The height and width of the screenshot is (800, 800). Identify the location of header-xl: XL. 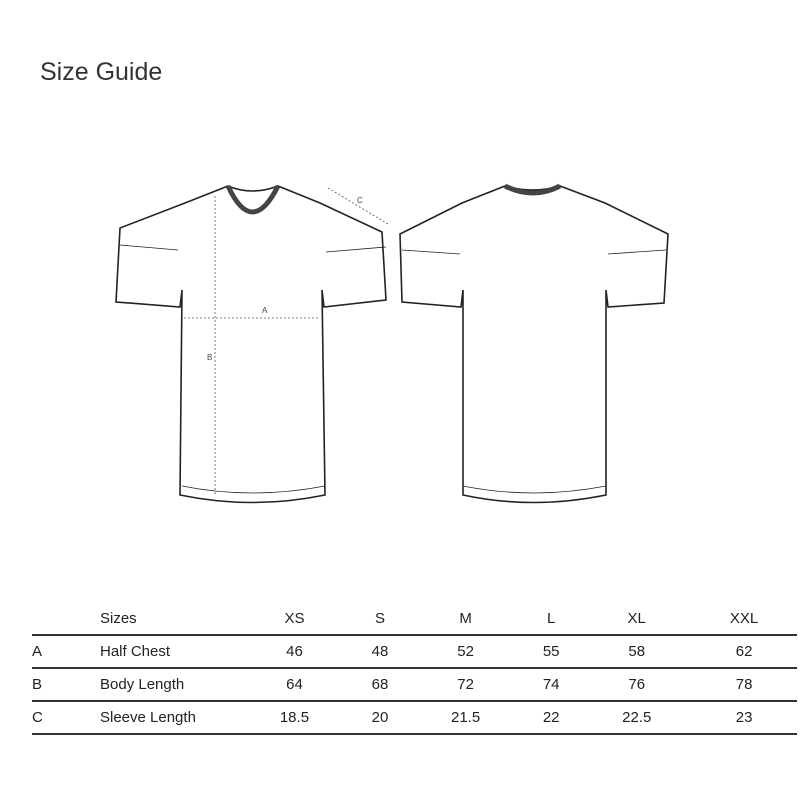
(636, 618).